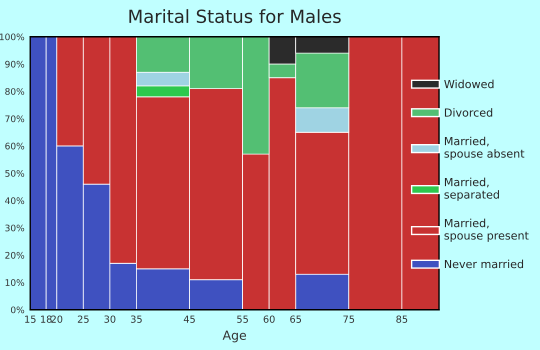 This screenshot has height=350, width=540. I want to click on y-tick-label: 10%, so click(15, 282).